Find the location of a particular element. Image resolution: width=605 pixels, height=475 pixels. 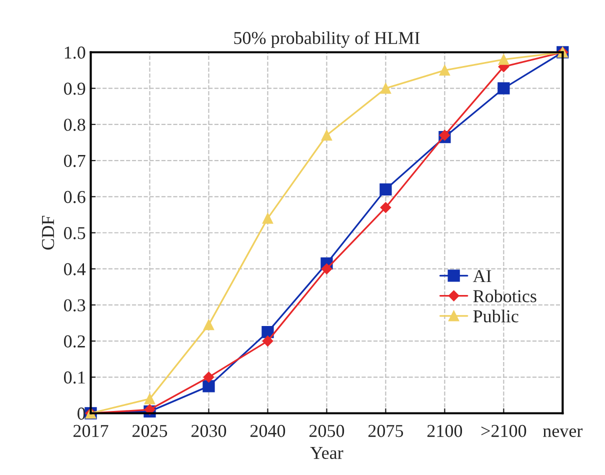

x-tick-label: never is located at coordinates (563, 433).